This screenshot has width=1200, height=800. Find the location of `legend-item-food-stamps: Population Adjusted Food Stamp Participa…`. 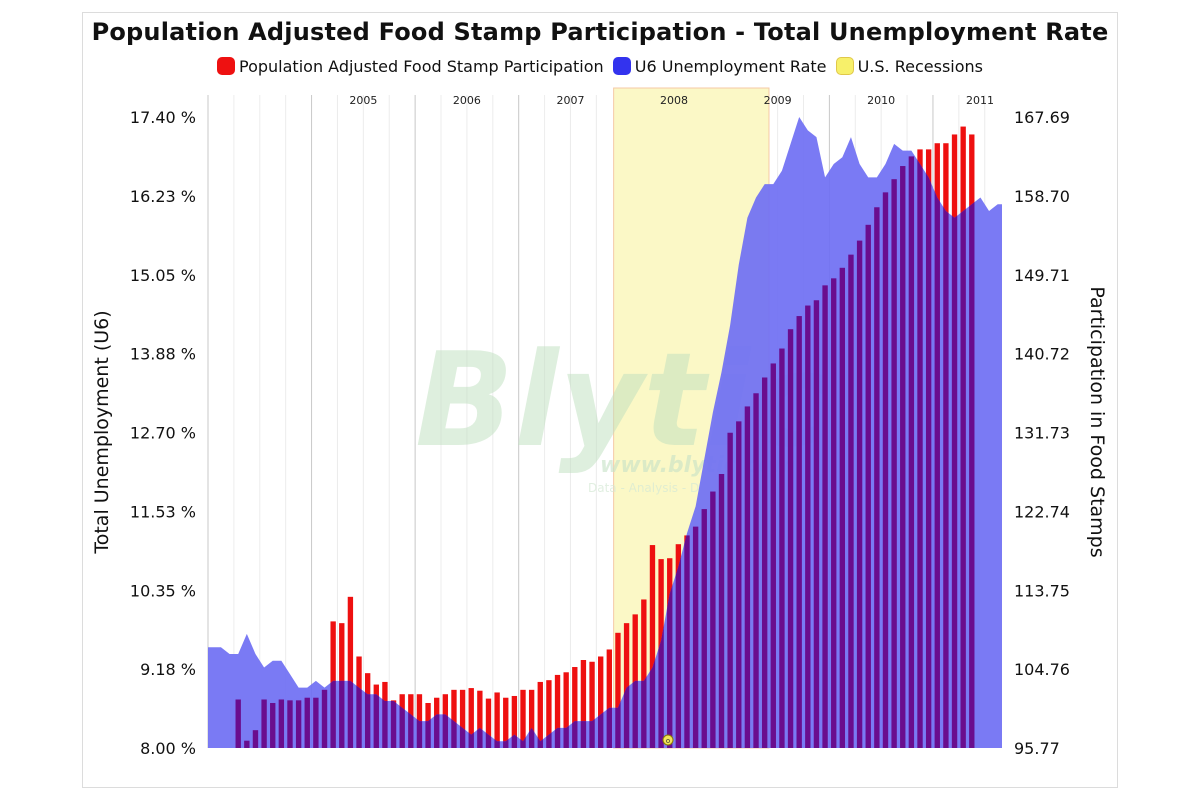

legend-item-food-stamps: Population Adjusted Food Stamp Participa… is located at coordinates (410, 66).